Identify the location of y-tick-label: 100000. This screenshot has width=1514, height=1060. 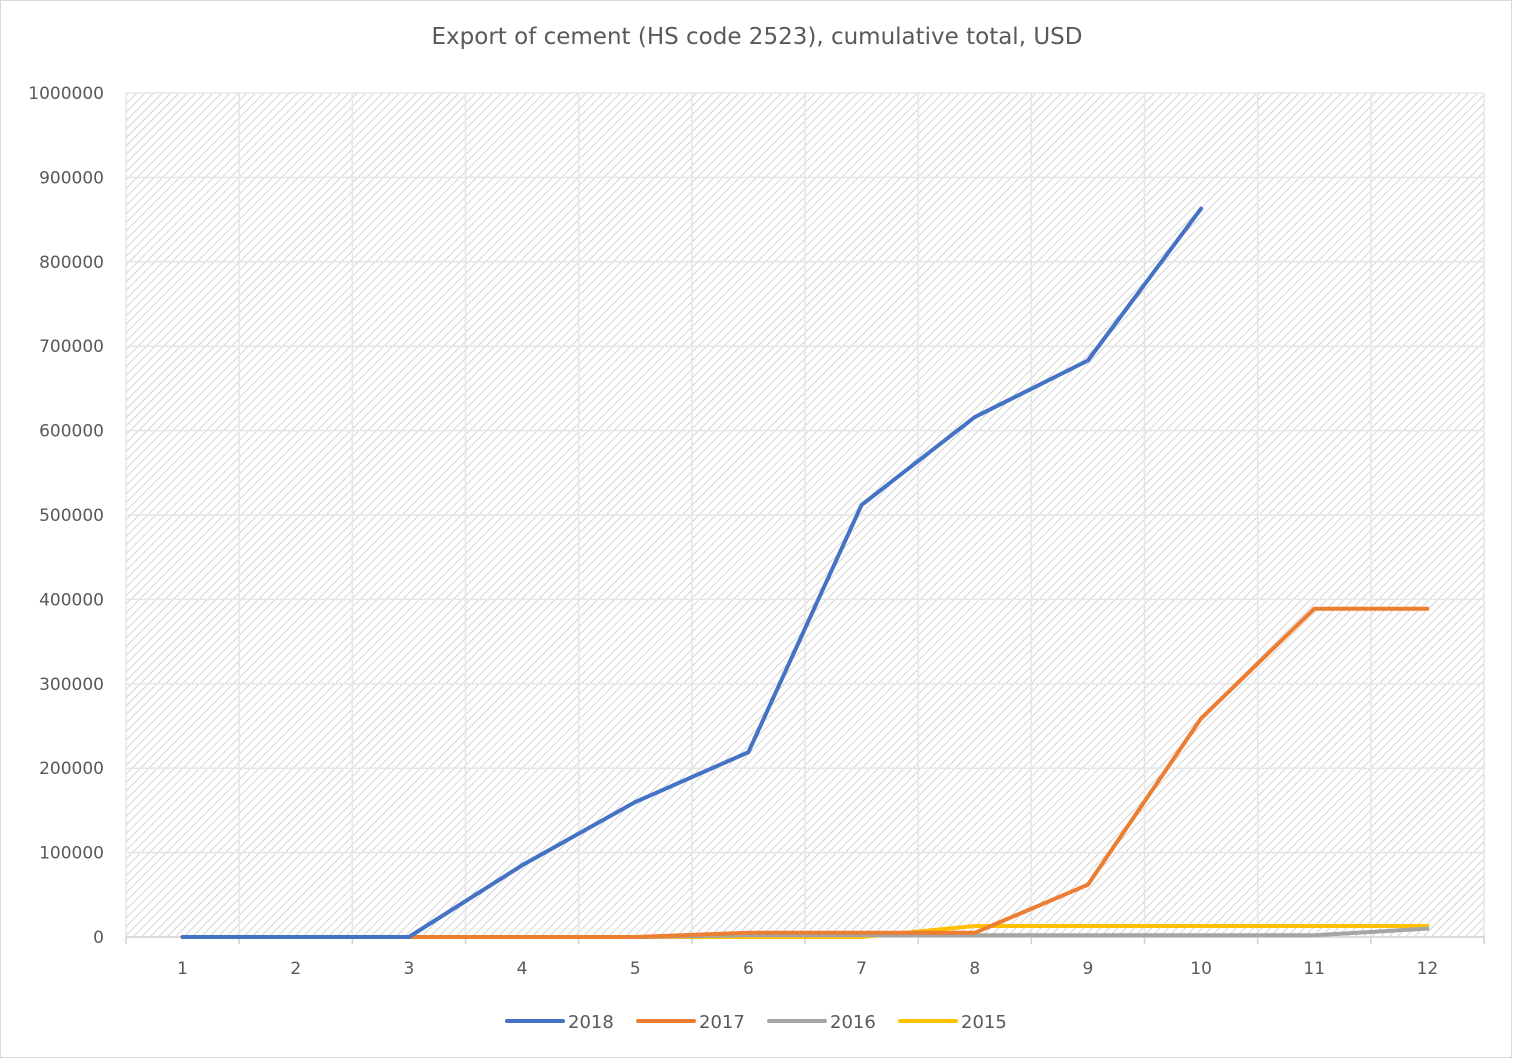
(71, 854).